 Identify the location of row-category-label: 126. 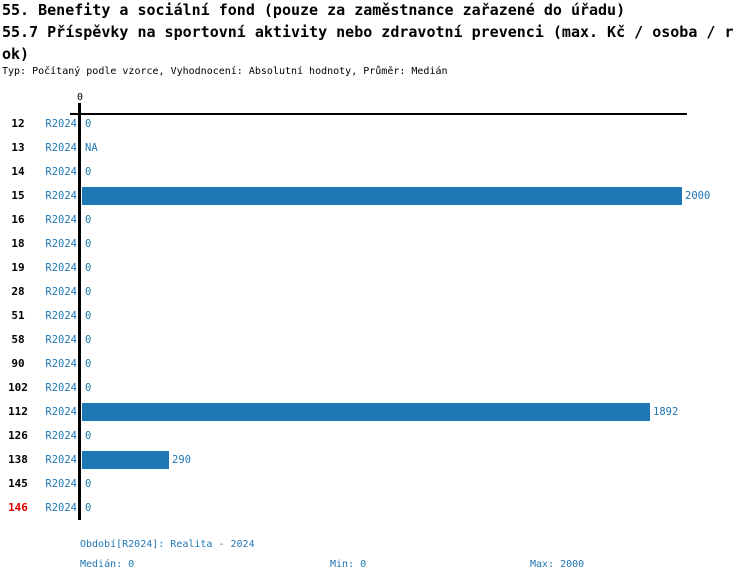
(18, 435).